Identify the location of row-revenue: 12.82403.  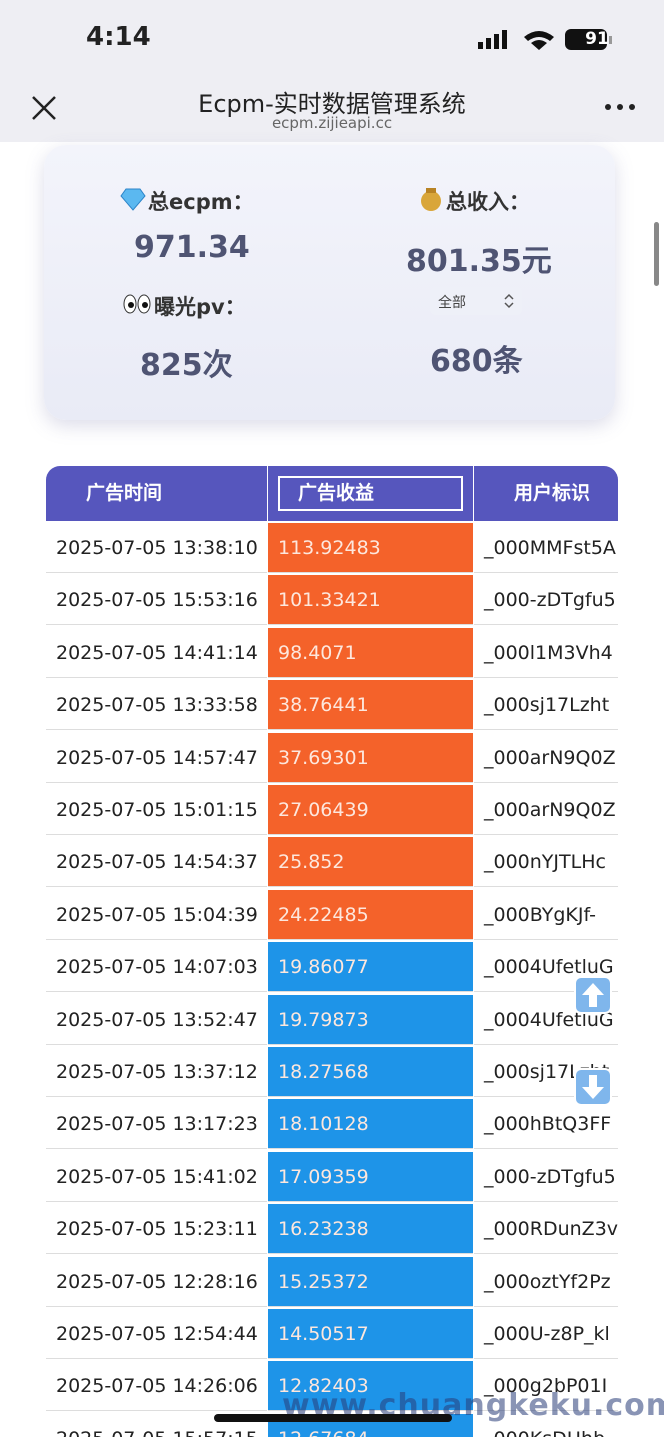
(370, 1386).